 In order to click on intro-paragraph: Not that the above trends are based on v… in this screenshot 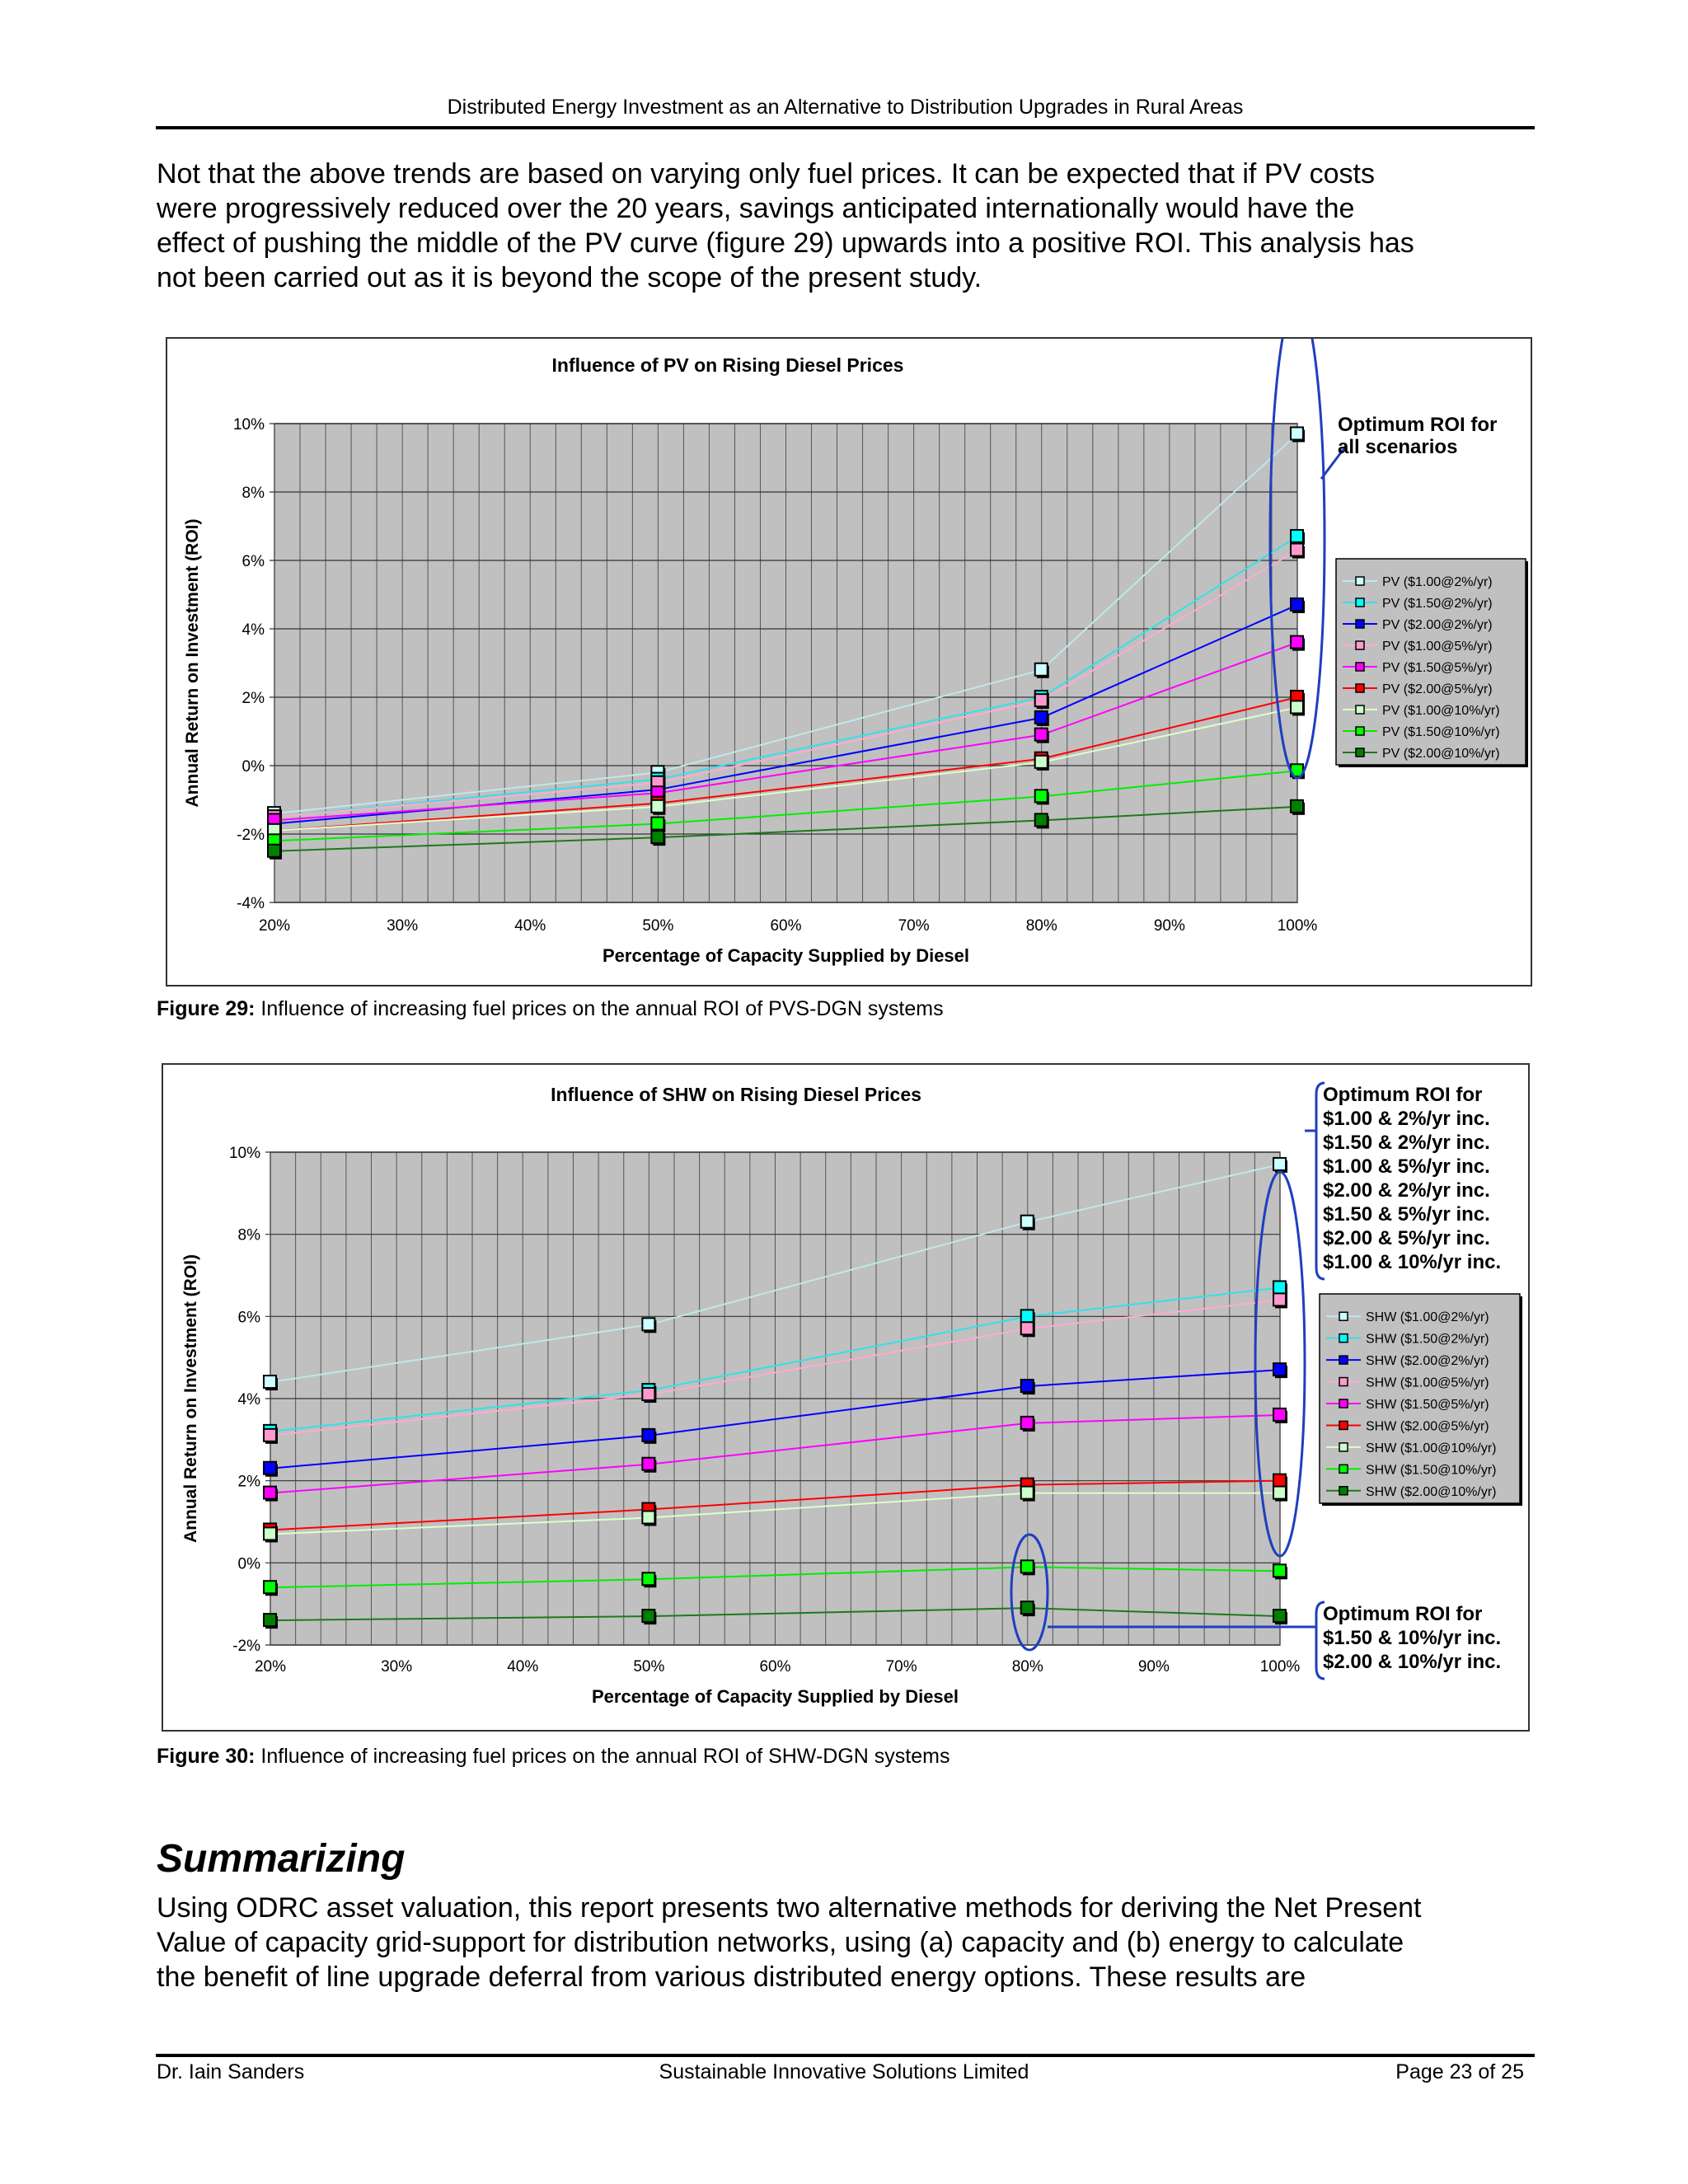, I will do `click(849, 226)`.